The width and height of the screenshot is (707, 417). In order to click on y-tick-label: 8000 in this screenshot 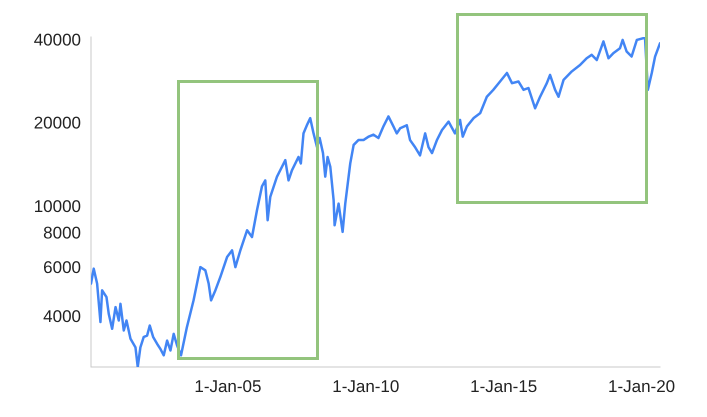, I will do `click(62, 233)`.